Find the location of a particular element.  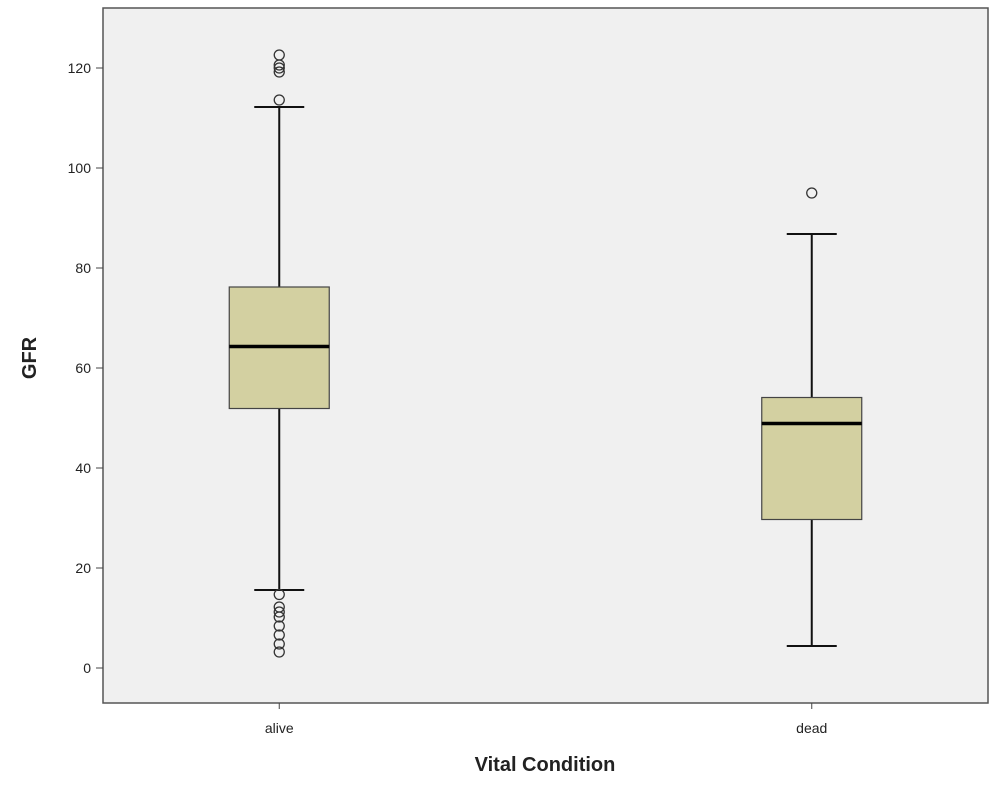

y-tick-label: 80 is located at coordinates (83, 268).